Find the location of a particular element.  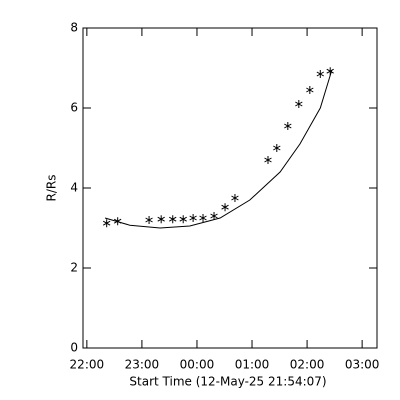

x-tick-label: 03:00 is located at coordinates (362, 365).